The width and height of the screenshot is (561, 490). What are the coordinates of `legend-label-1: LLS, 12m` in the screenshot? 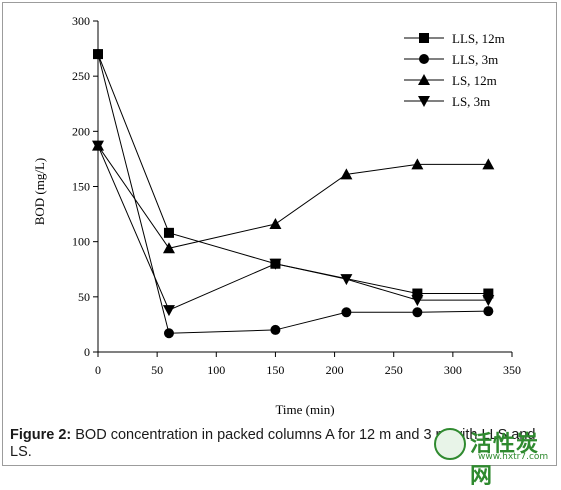 It's located at (478, 38).